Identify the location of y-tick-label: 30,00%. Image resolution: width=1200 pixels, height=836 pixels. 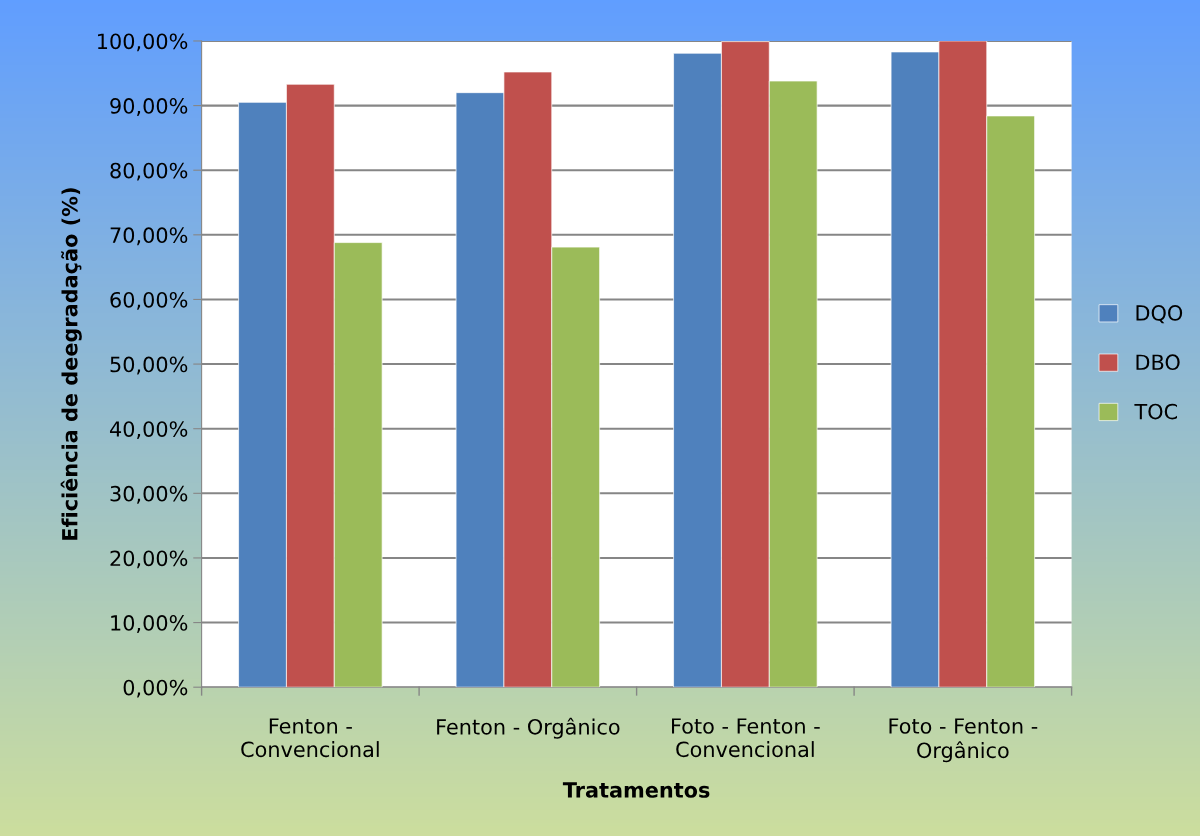
(149, 494).